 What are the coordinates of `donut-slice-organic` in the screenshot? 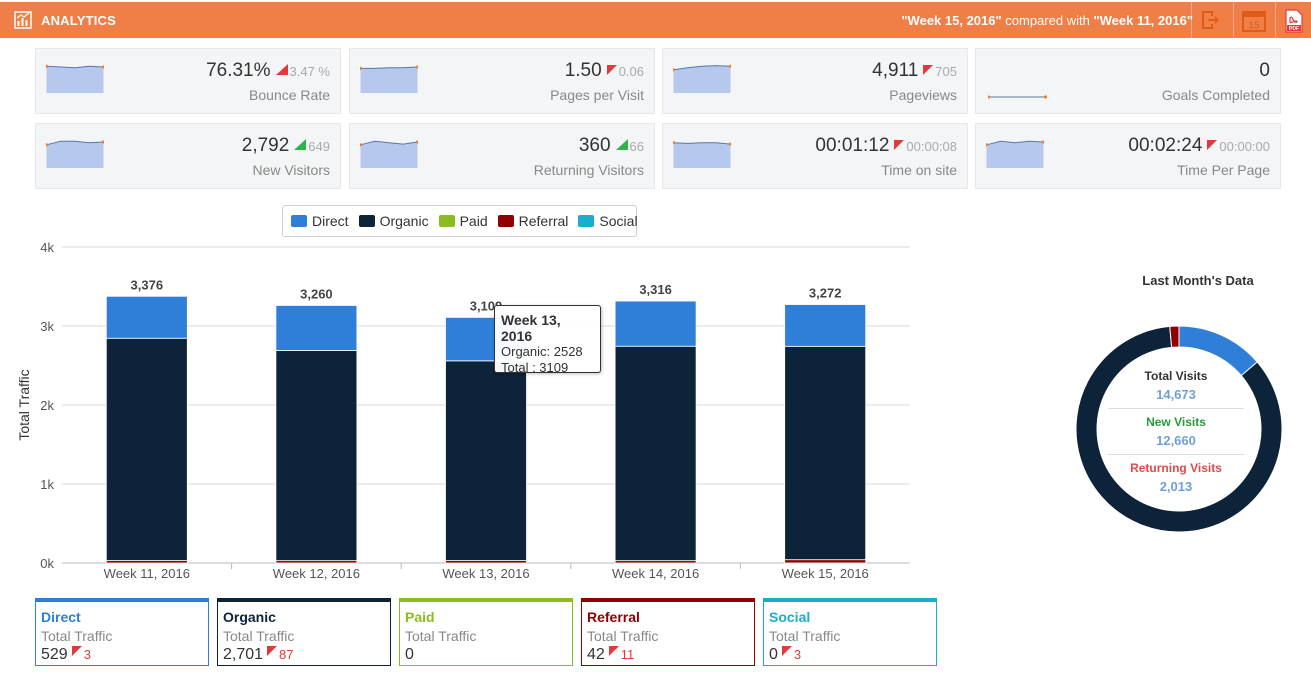 It's located at (1179, 429).